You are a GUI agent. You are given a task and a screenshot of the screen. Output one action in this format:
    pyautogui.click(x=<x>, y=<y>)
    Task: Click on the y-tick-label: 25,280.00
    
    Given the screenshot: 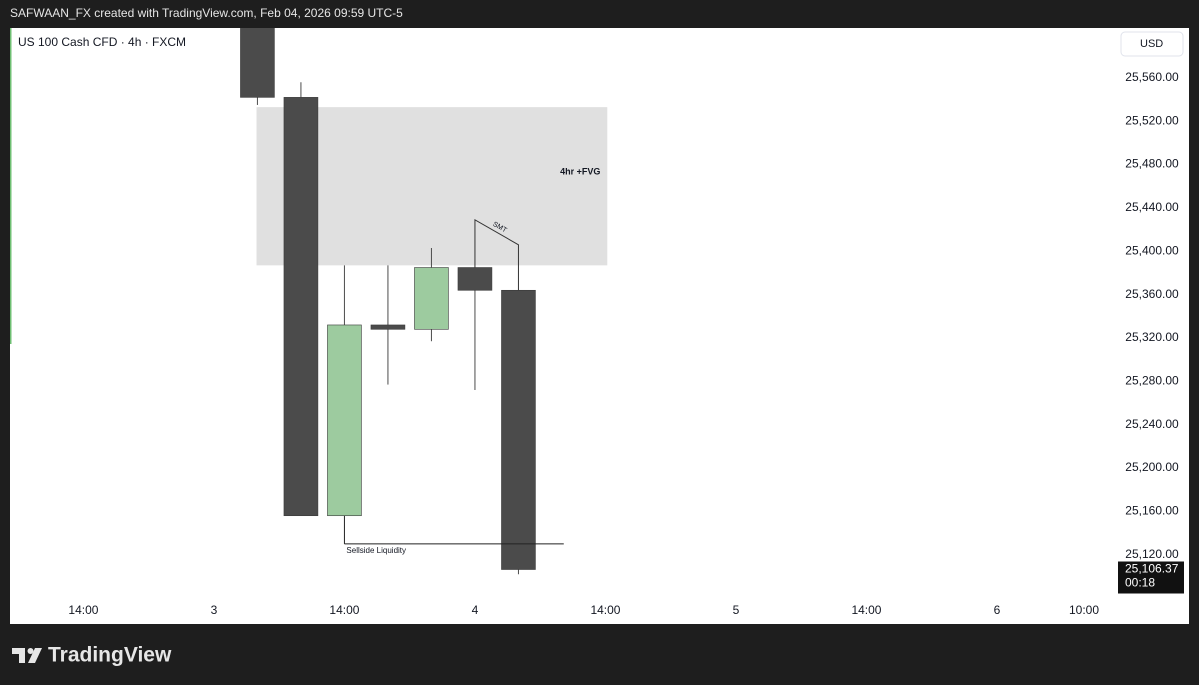 What is the action you would take?
    pyautogui.click(x=1152, y=380)
    